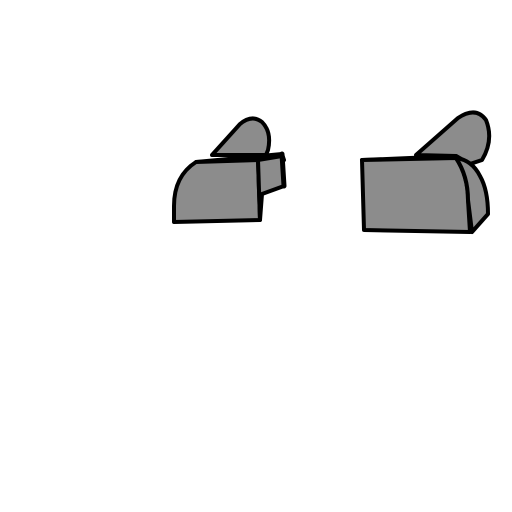  I want to click on right-side-face, so click(472, 195).